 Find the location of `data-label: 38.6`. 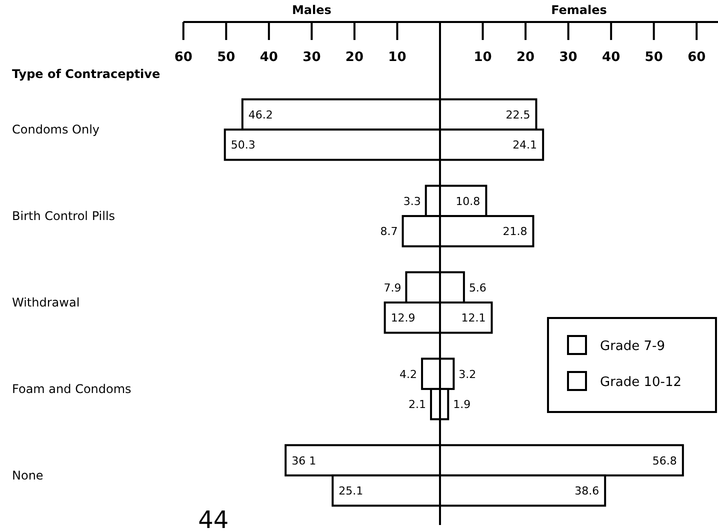

data-label: 38.6 is located at coordinates (587, 491).